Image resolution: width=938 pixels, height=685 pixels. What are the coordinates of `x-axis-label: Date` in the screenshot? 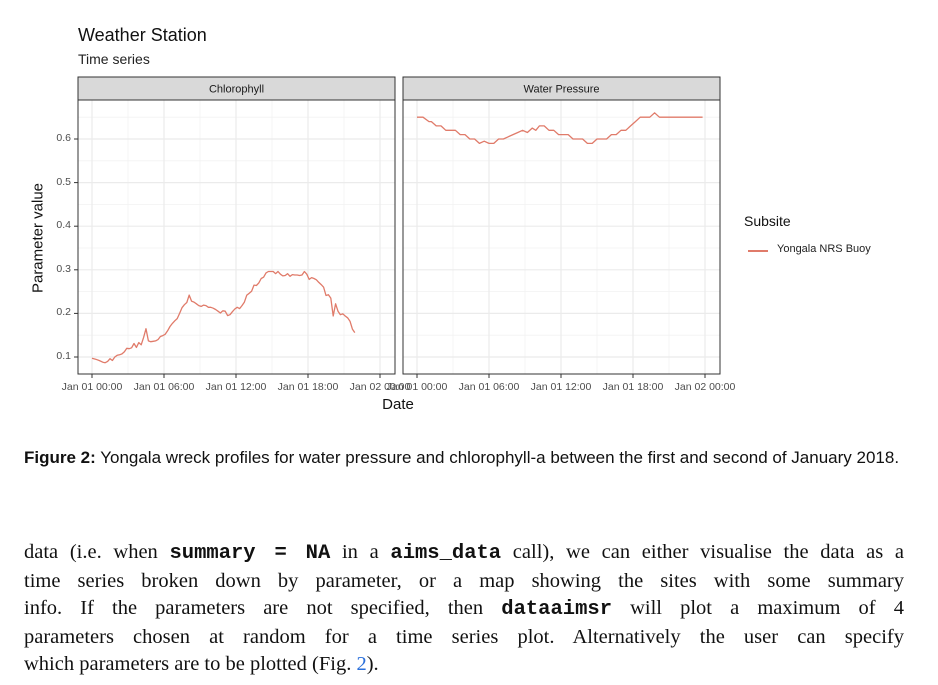 It's located at (398, 404).